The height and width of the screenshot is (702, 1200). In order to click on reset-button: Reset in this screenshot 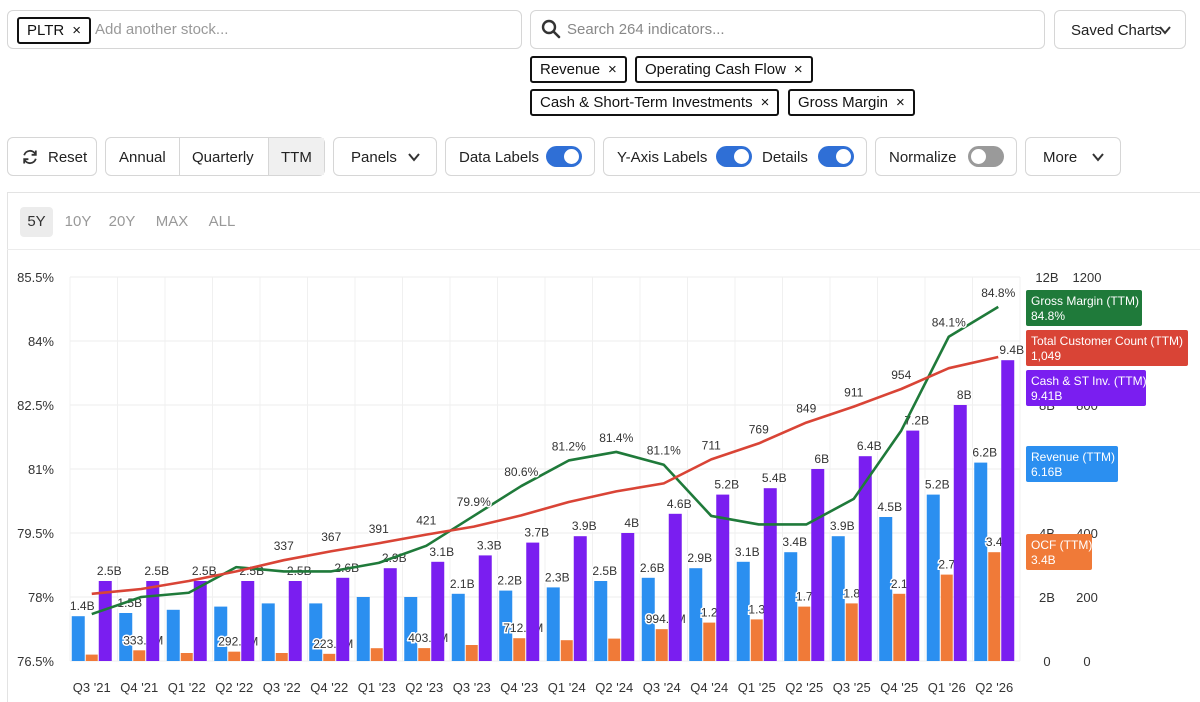, I will do `click(52, 156)`.